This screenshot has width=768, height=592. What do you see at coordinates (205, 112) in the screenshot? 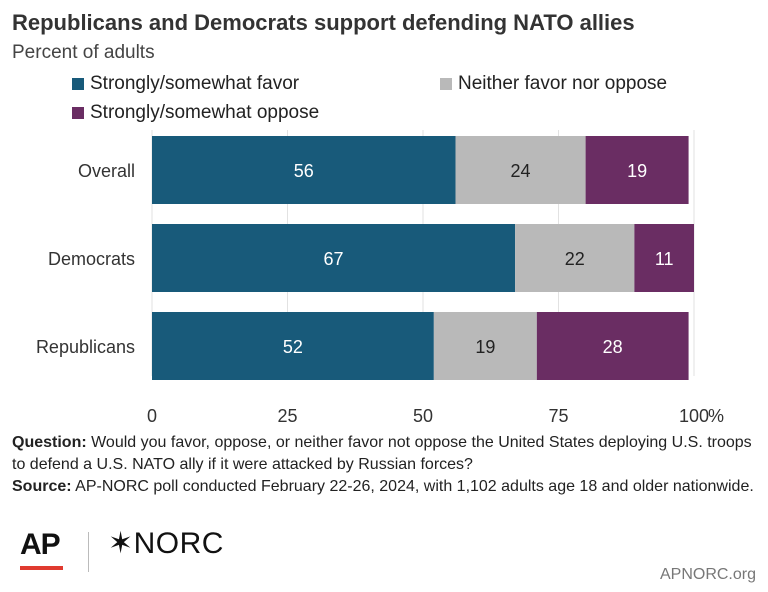
I see `legend-label-oppose: Strongly/somewhat oppose` at bounding box center [205, 112].